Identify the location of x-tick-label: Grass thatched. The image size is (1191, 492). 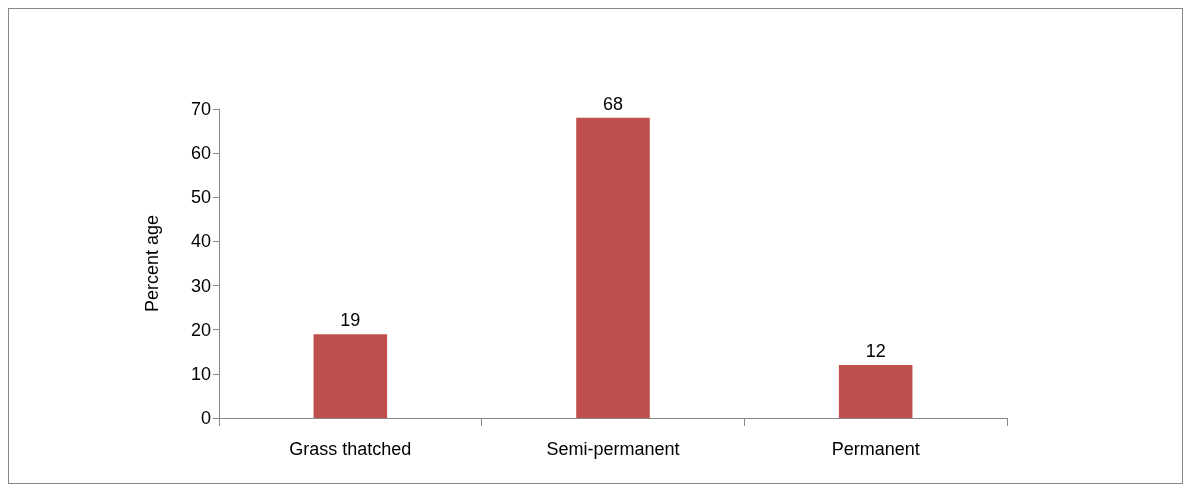
(350, 449).